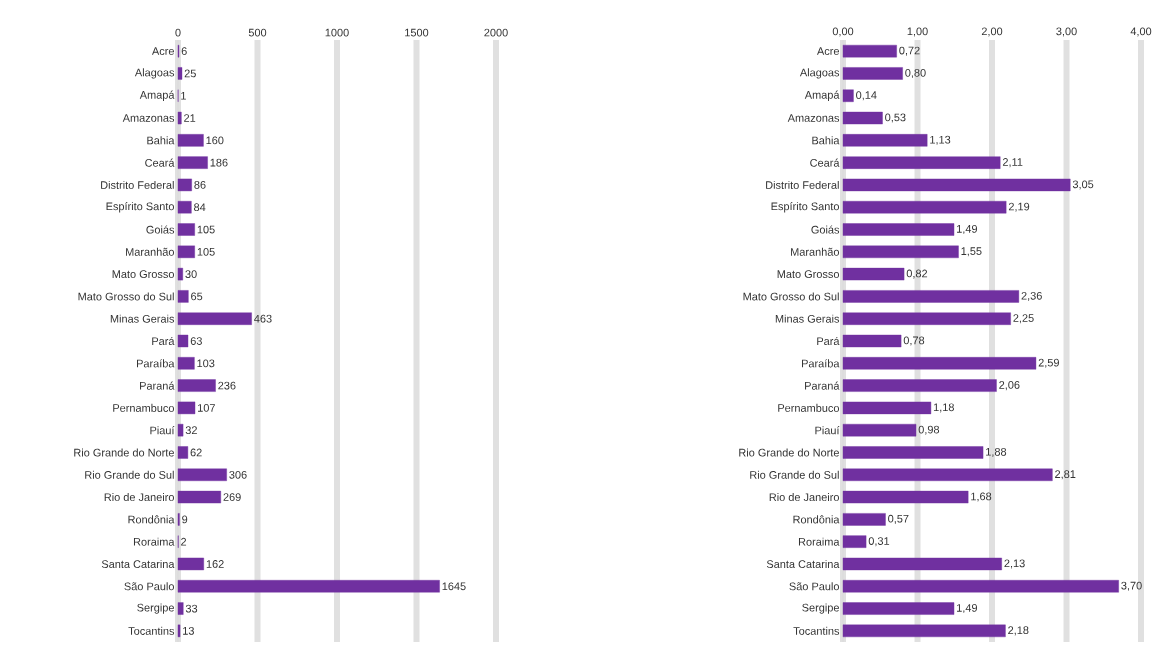 This screenshot has height=645, width=1163. I want to click on y-tick-label: Mato Grosso do Sul, so click(126, 296).